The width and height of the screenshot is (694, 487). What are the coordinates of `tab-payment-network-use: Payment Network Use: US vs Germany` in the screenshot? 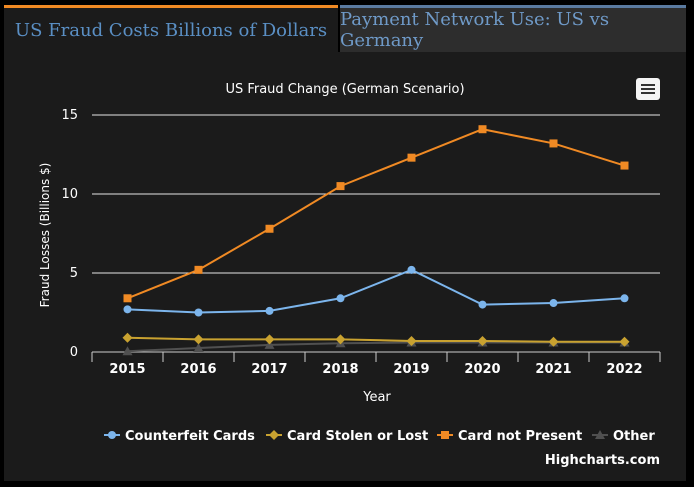 It's located at (513, 28).